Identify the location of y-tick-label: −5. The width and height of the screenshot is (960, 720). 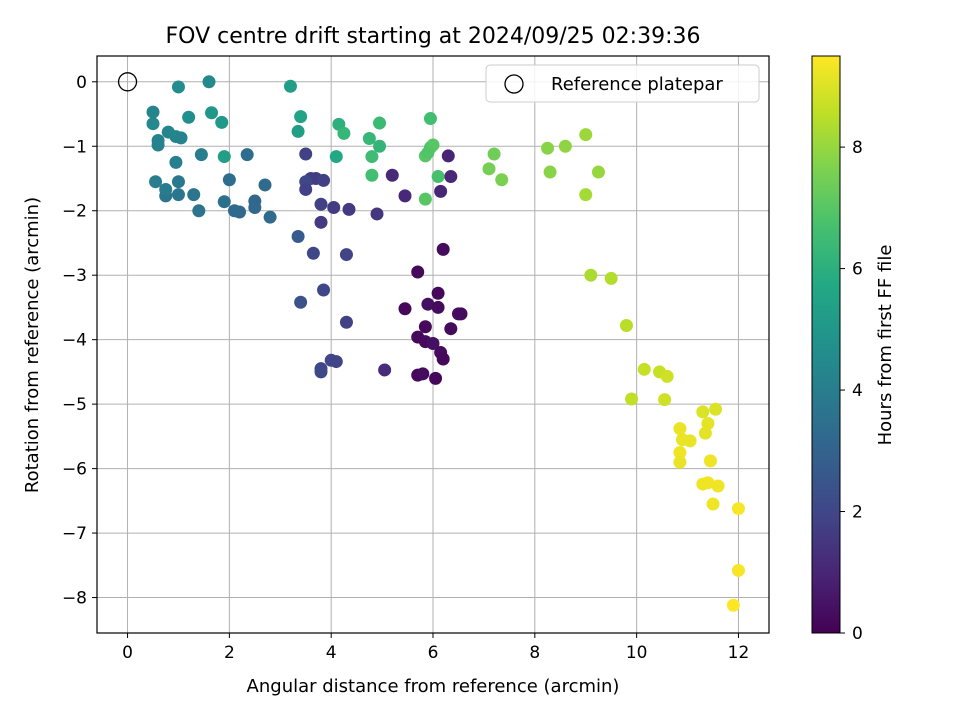
(74, 405).